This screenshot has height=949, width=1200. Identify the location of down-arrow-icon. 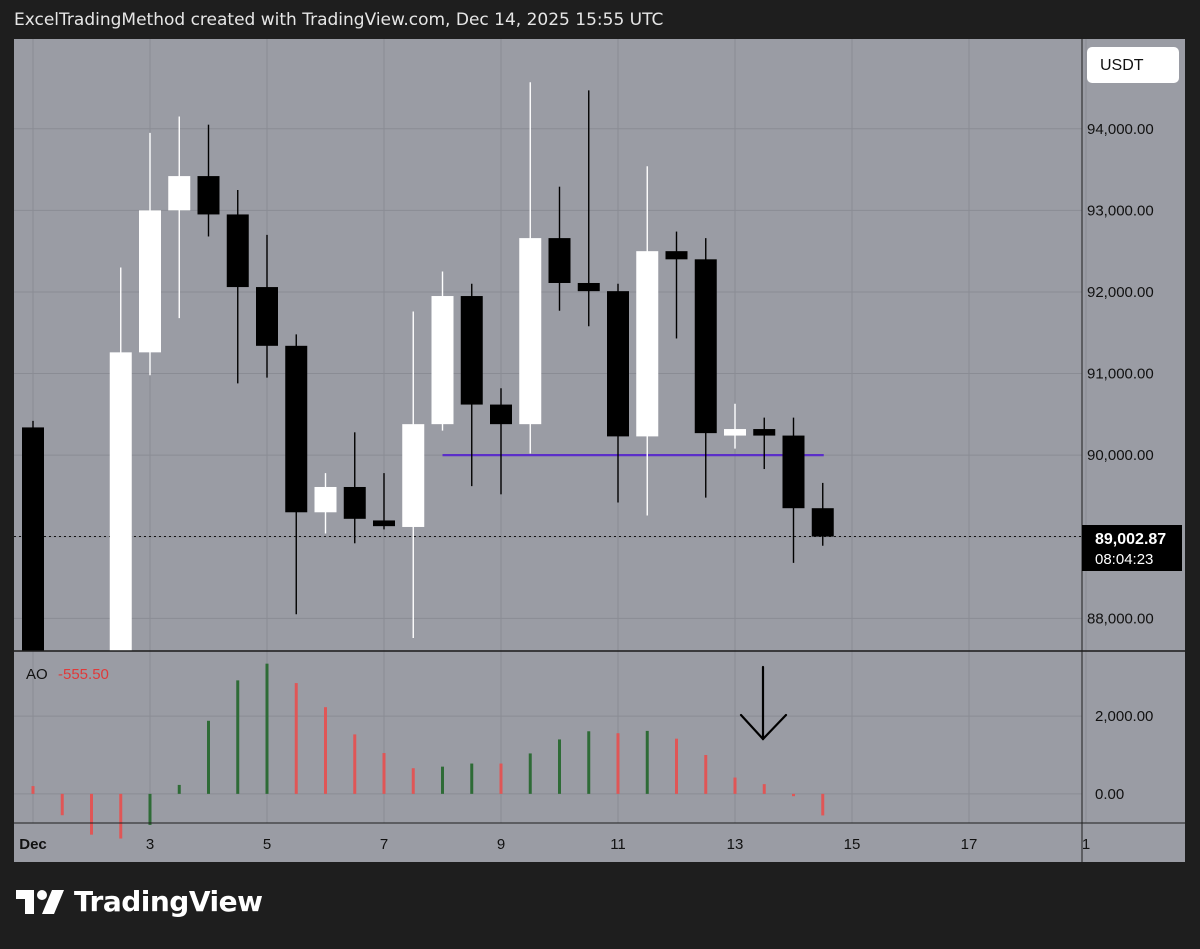
(763, 703).